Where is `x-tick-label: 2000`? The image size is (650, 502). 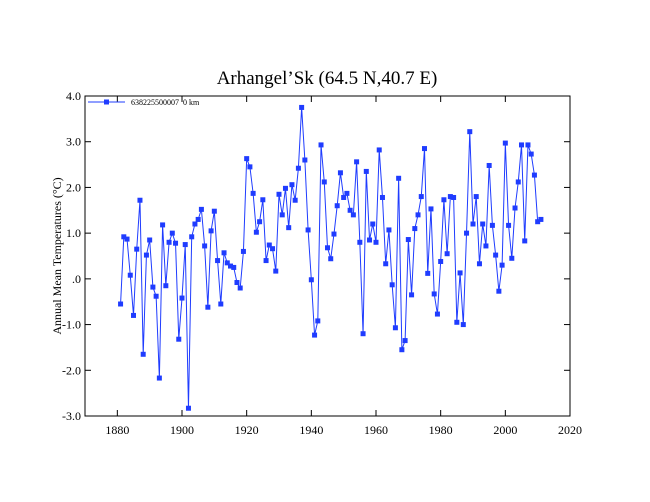
x-tick-label: 2000 is located at coordinates (505, 430).